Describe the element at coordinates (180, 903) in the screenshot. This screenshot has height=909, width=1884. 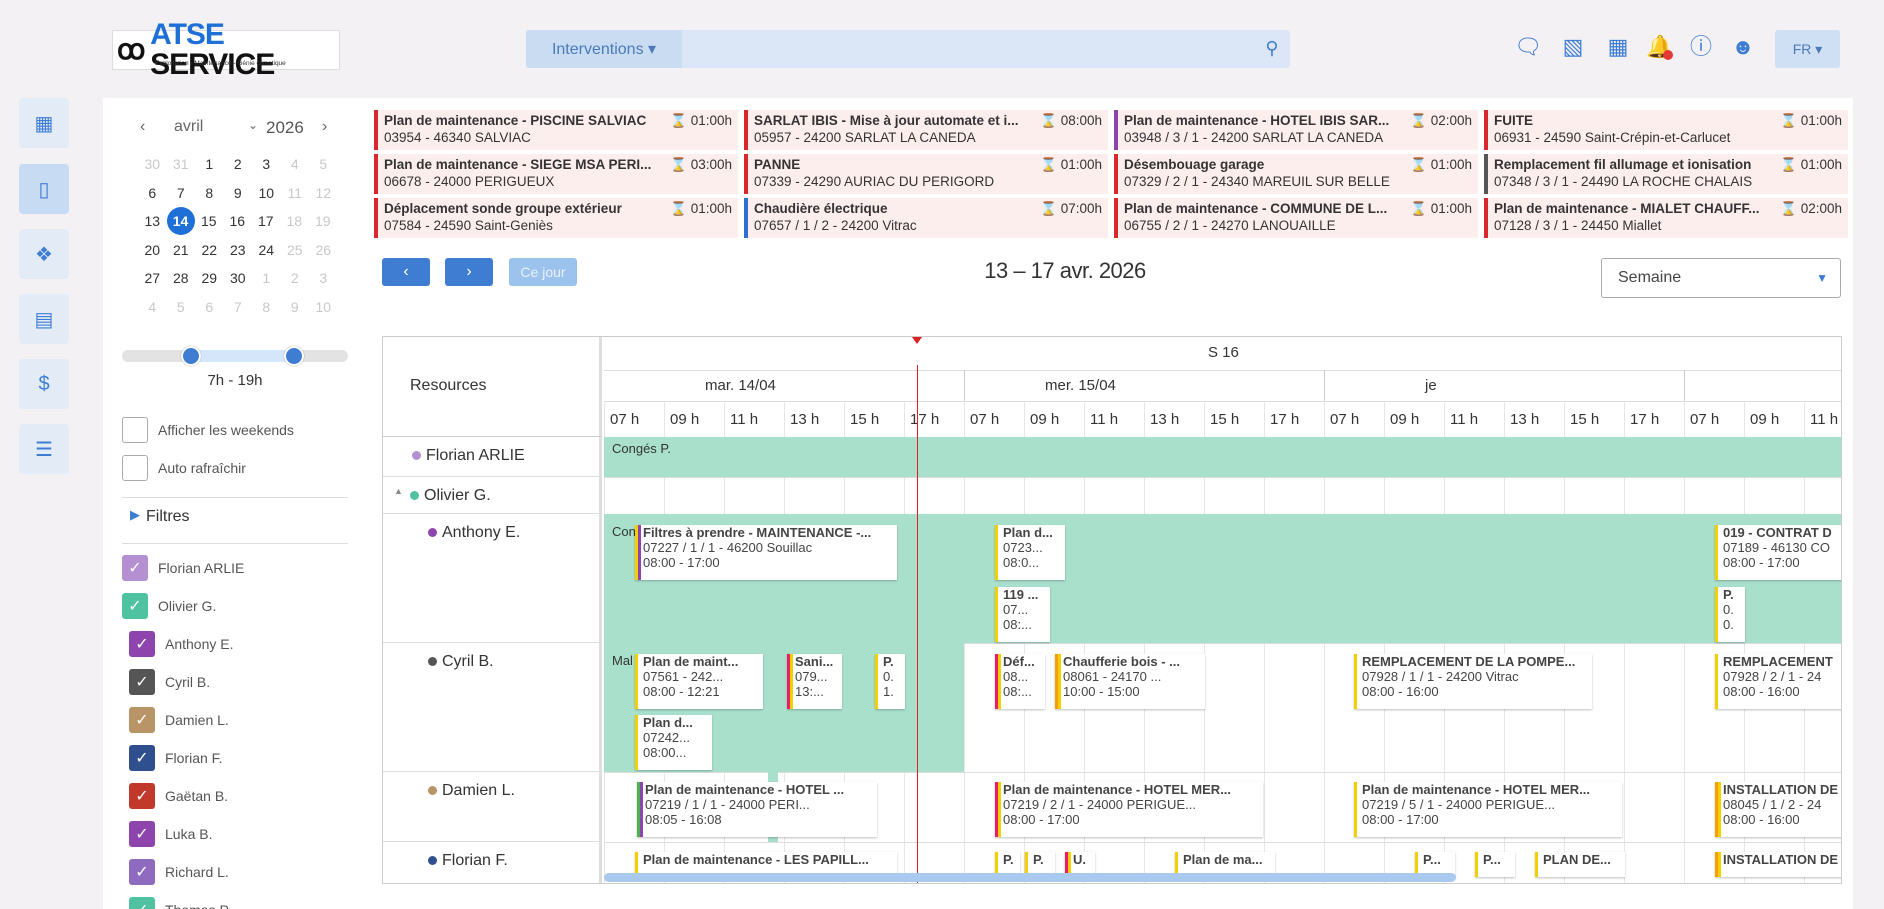
I see `filter-item: ✓ Thomas P.` at that location.